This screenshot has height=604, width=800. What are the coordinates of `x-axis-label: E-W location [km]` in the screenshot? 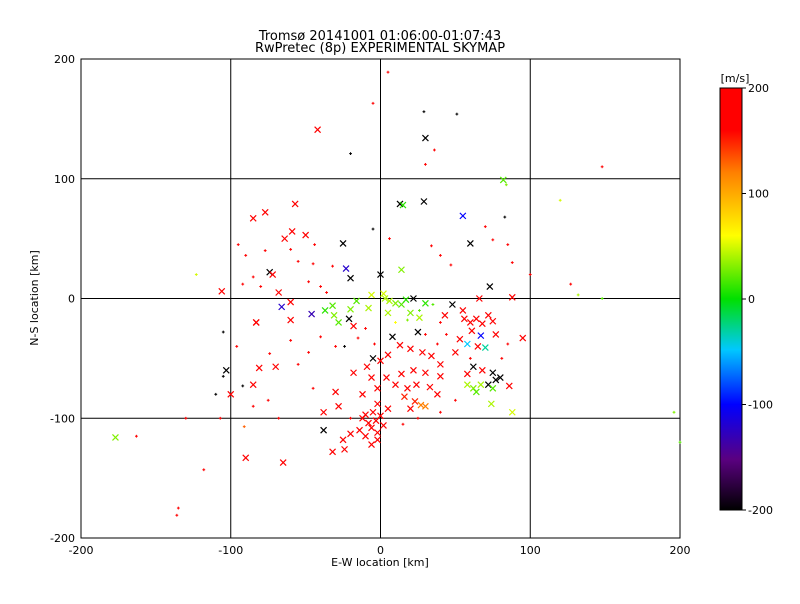 It's located at (380, 562).